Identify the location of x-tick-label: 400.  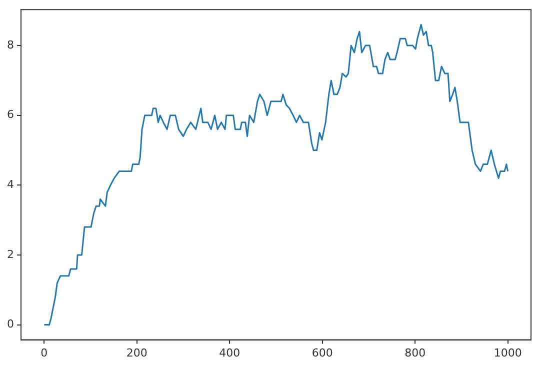
(229, 353).